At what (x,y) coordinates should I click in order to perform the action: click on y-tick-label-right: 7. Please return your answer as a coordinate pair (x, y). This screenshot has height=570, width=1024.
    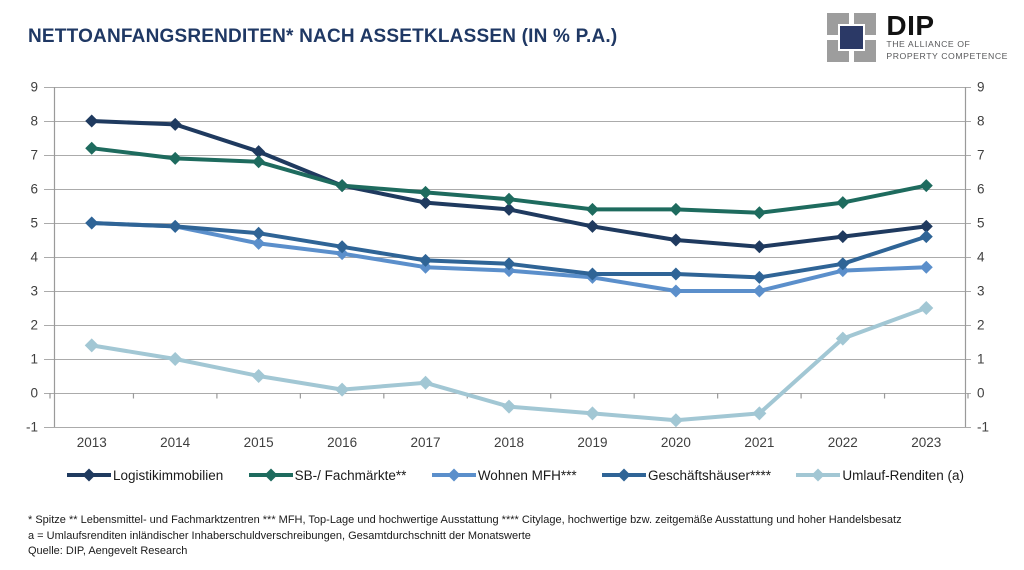
    Looking at the image, I should click on (981, 155).